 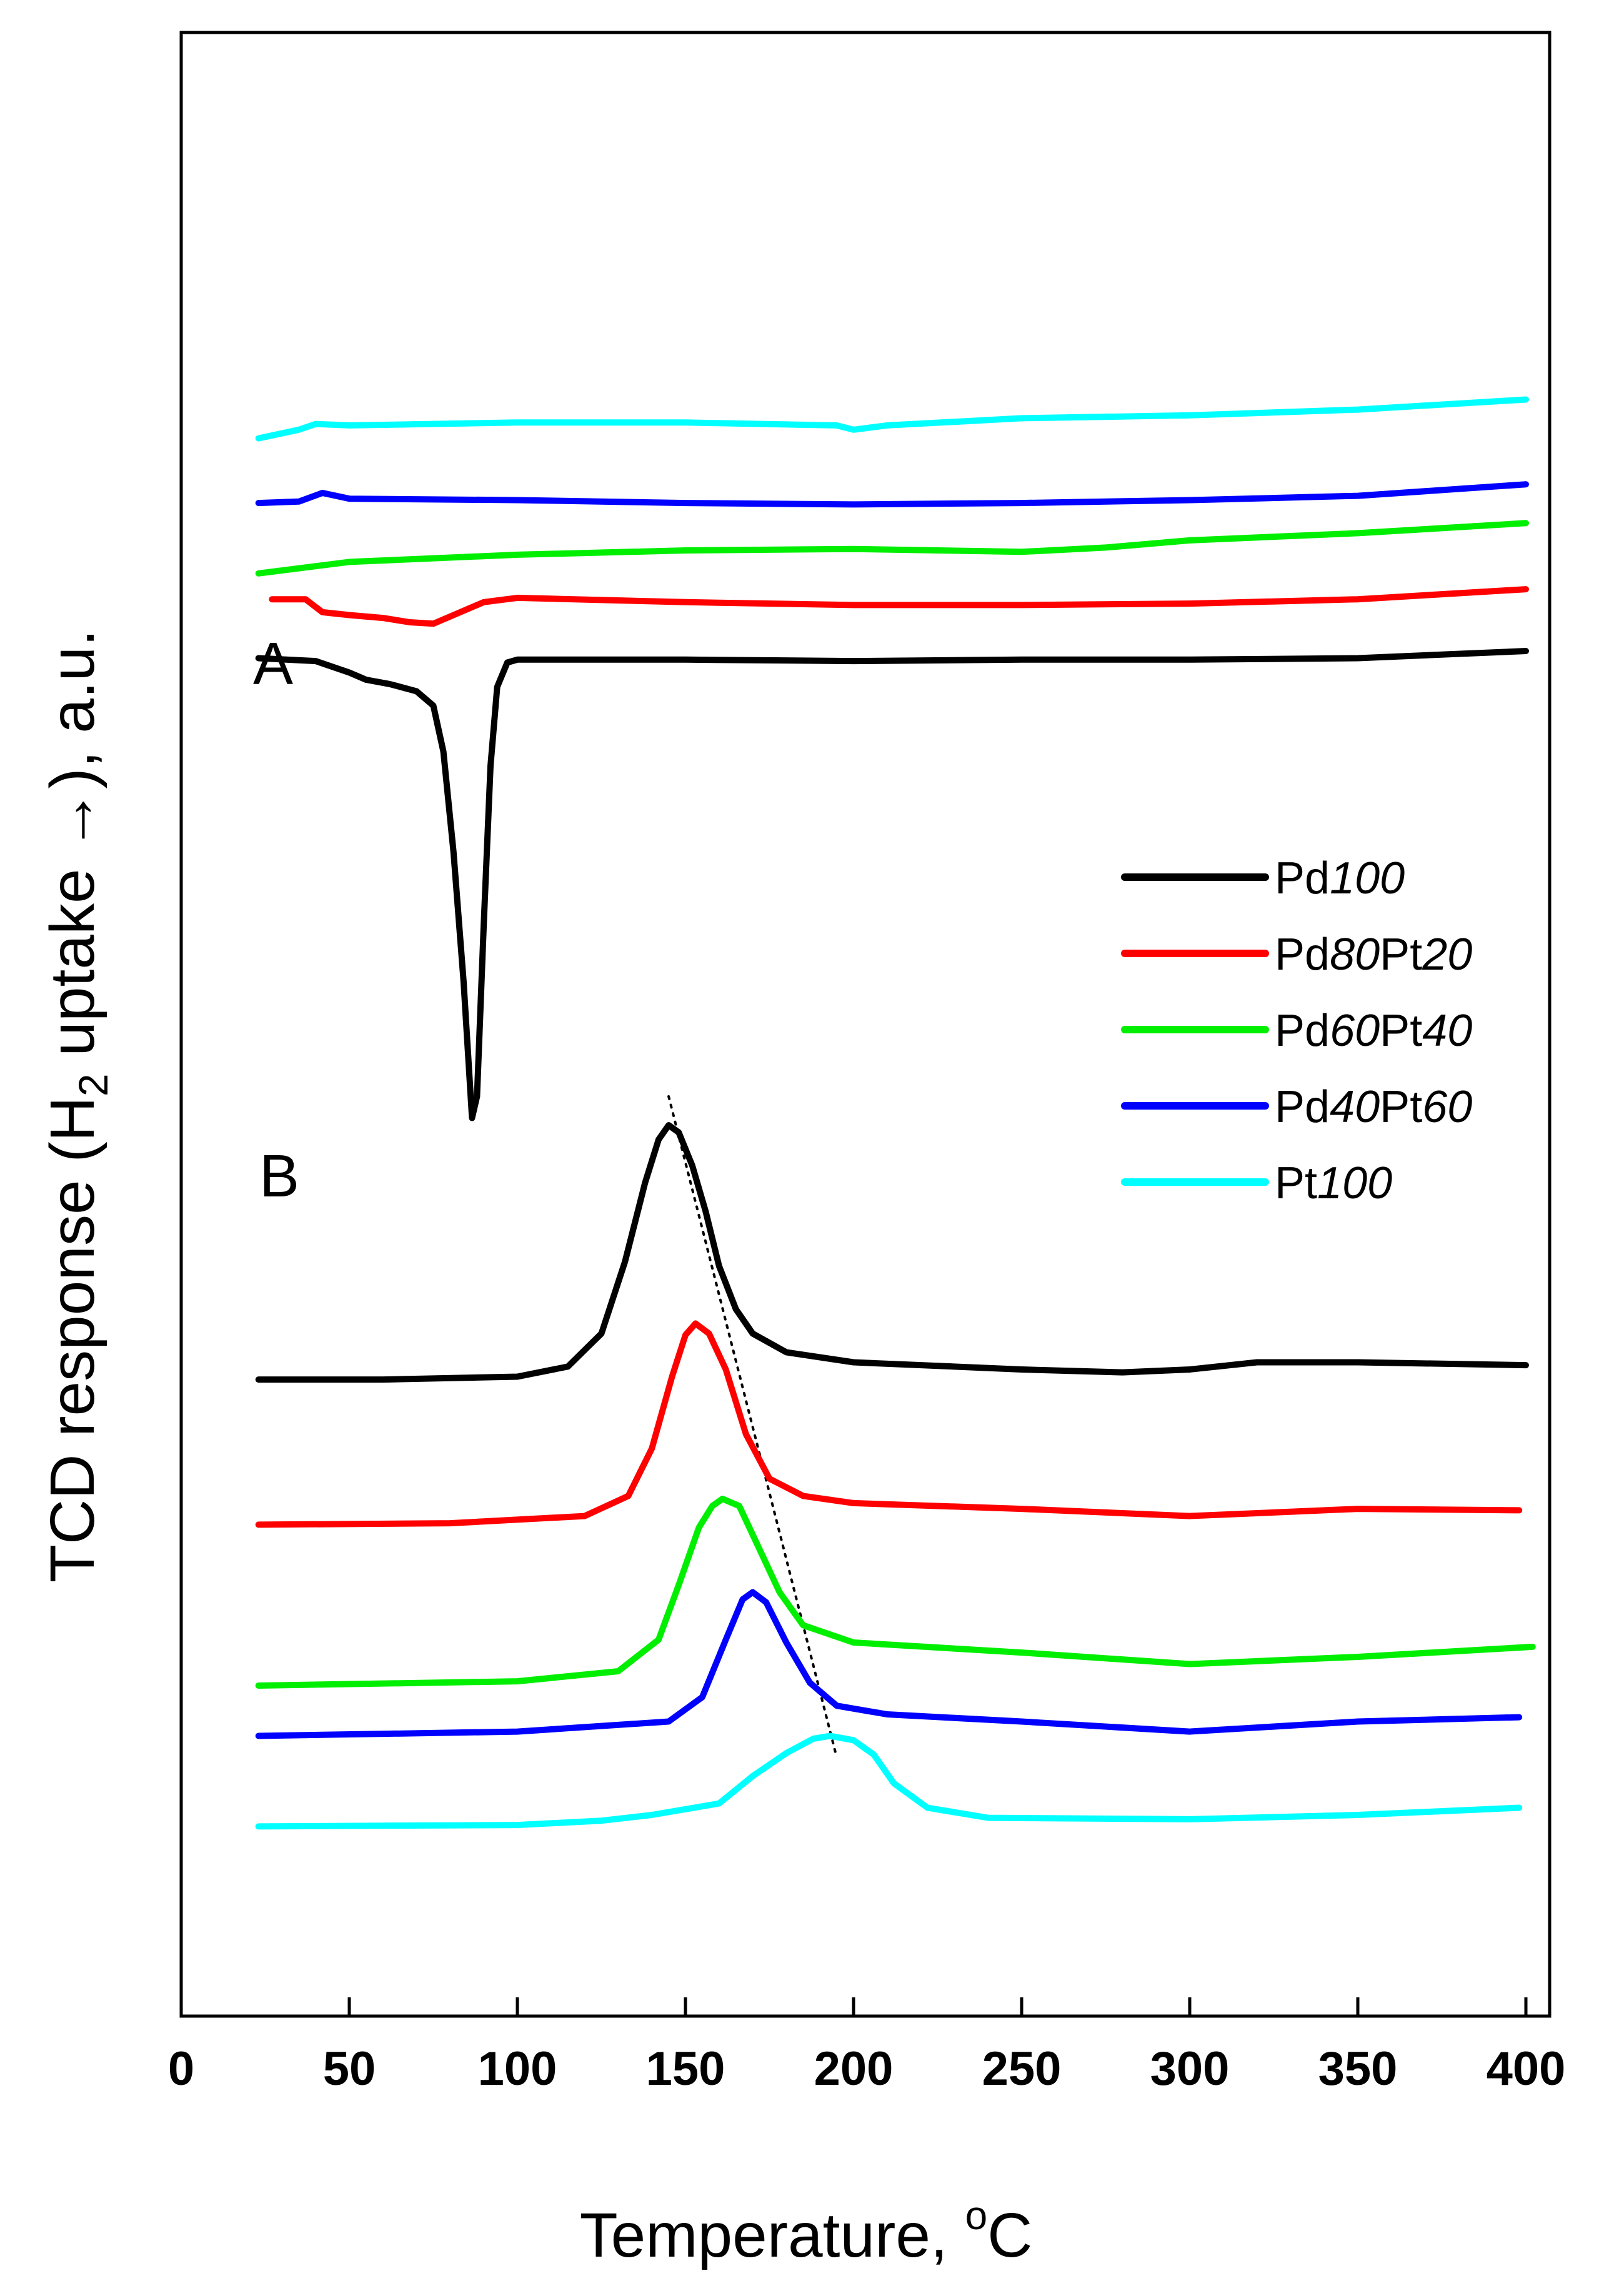 What do you see at coordinates (854, 2068) in the screenshot?
I see `x-tick-label-200: 200` at bounding box center [854, 2068].